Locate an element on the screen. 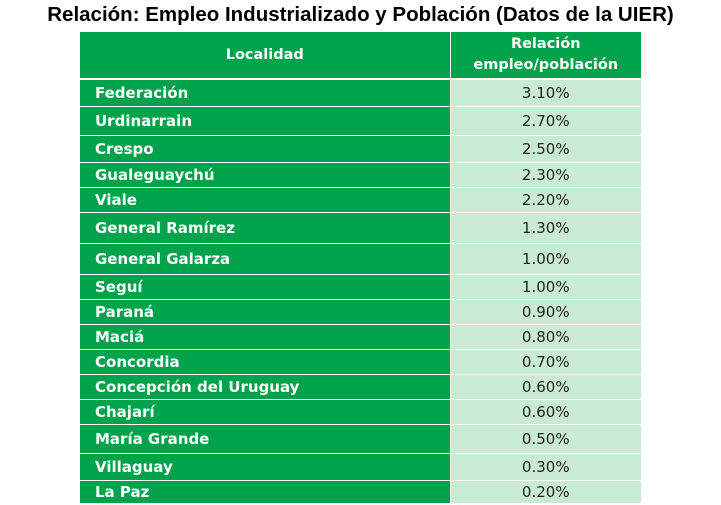  cell-localidad: Gualeguaychú is located at coordinates (265, 175).